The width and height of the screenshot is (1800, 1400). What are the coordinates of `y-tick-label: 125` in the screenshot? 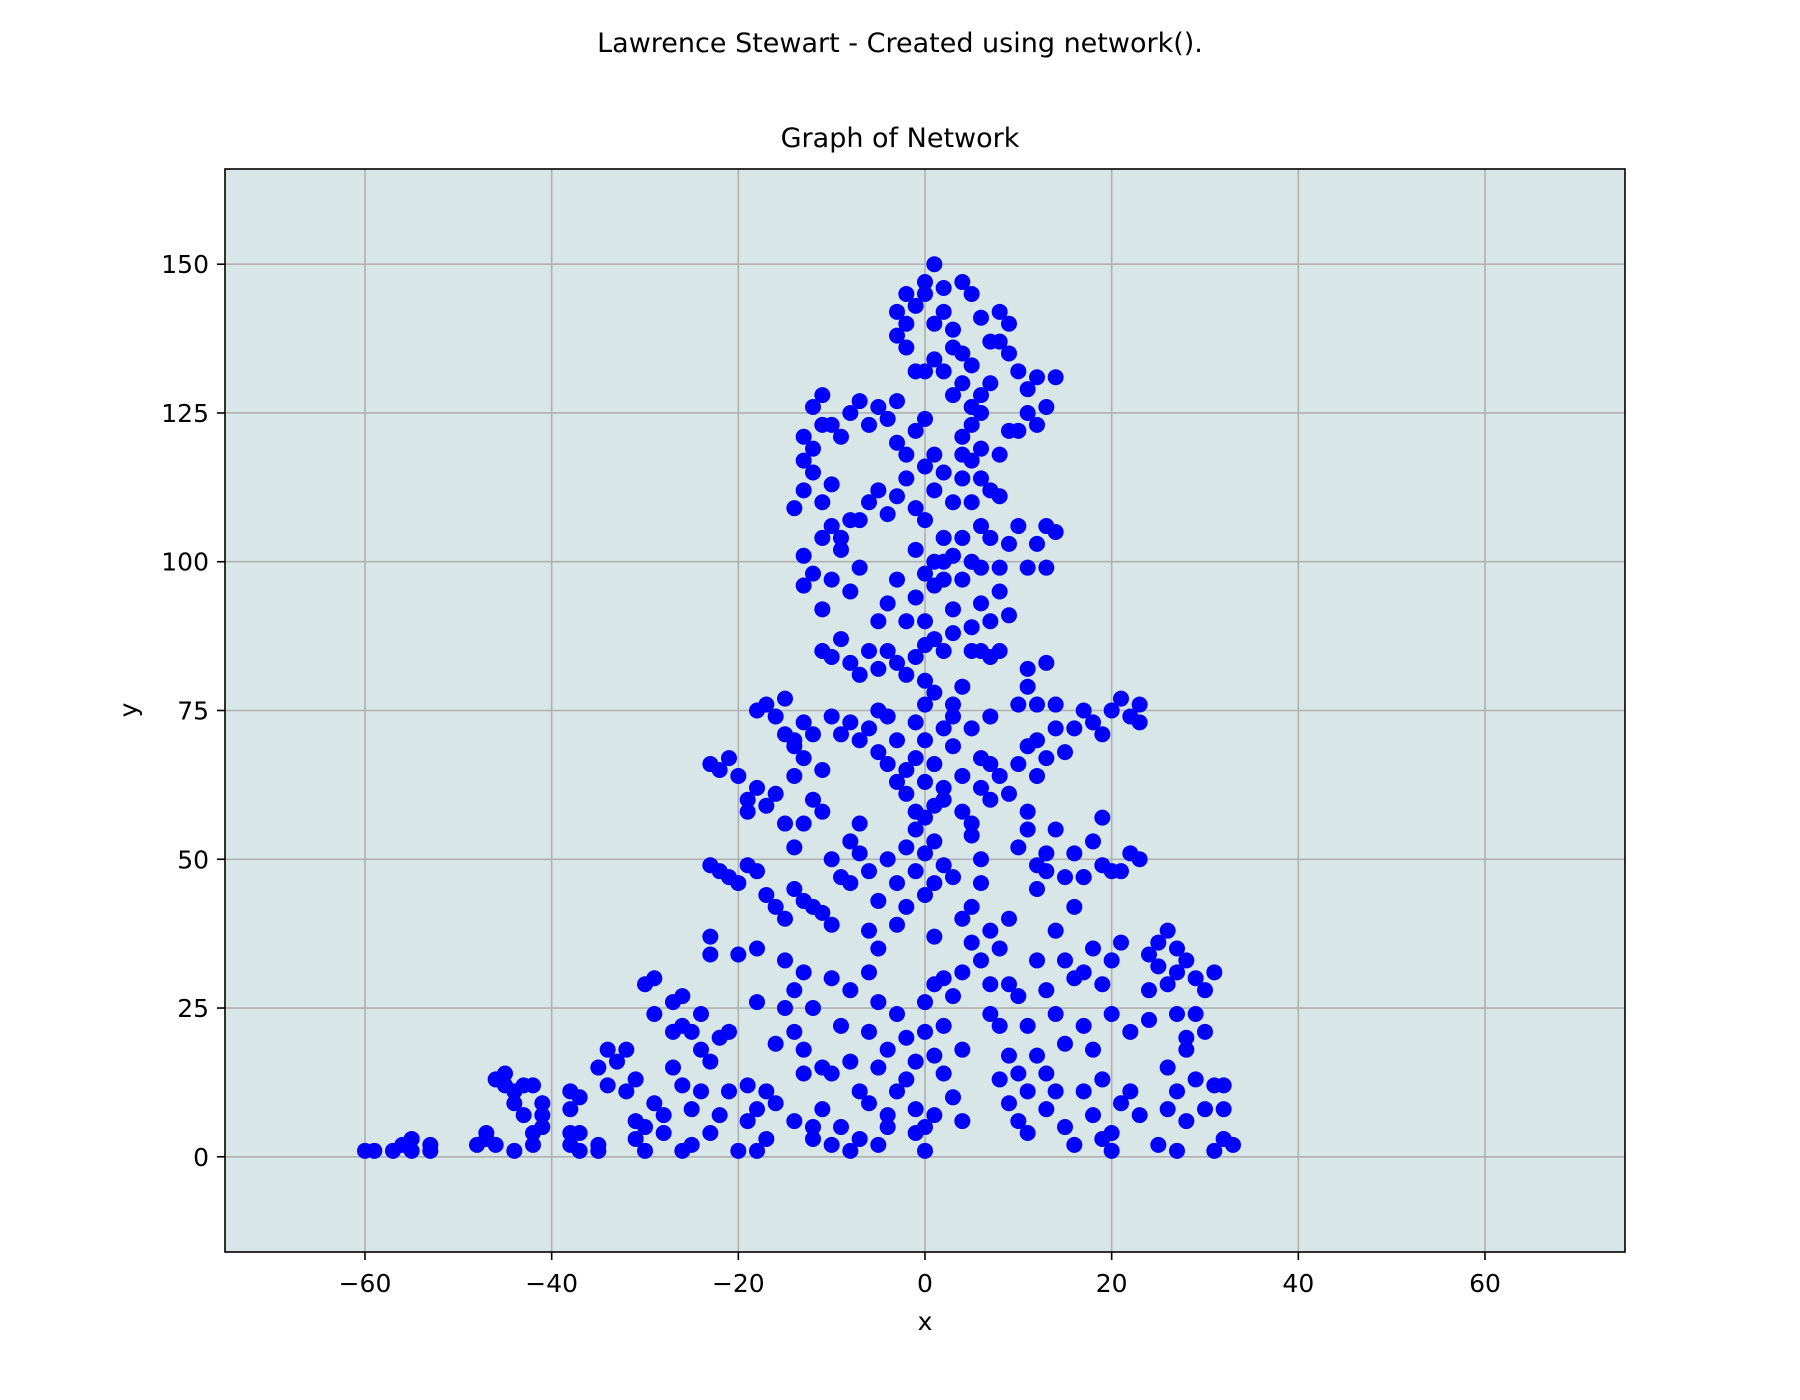 It's located at (185, 413).